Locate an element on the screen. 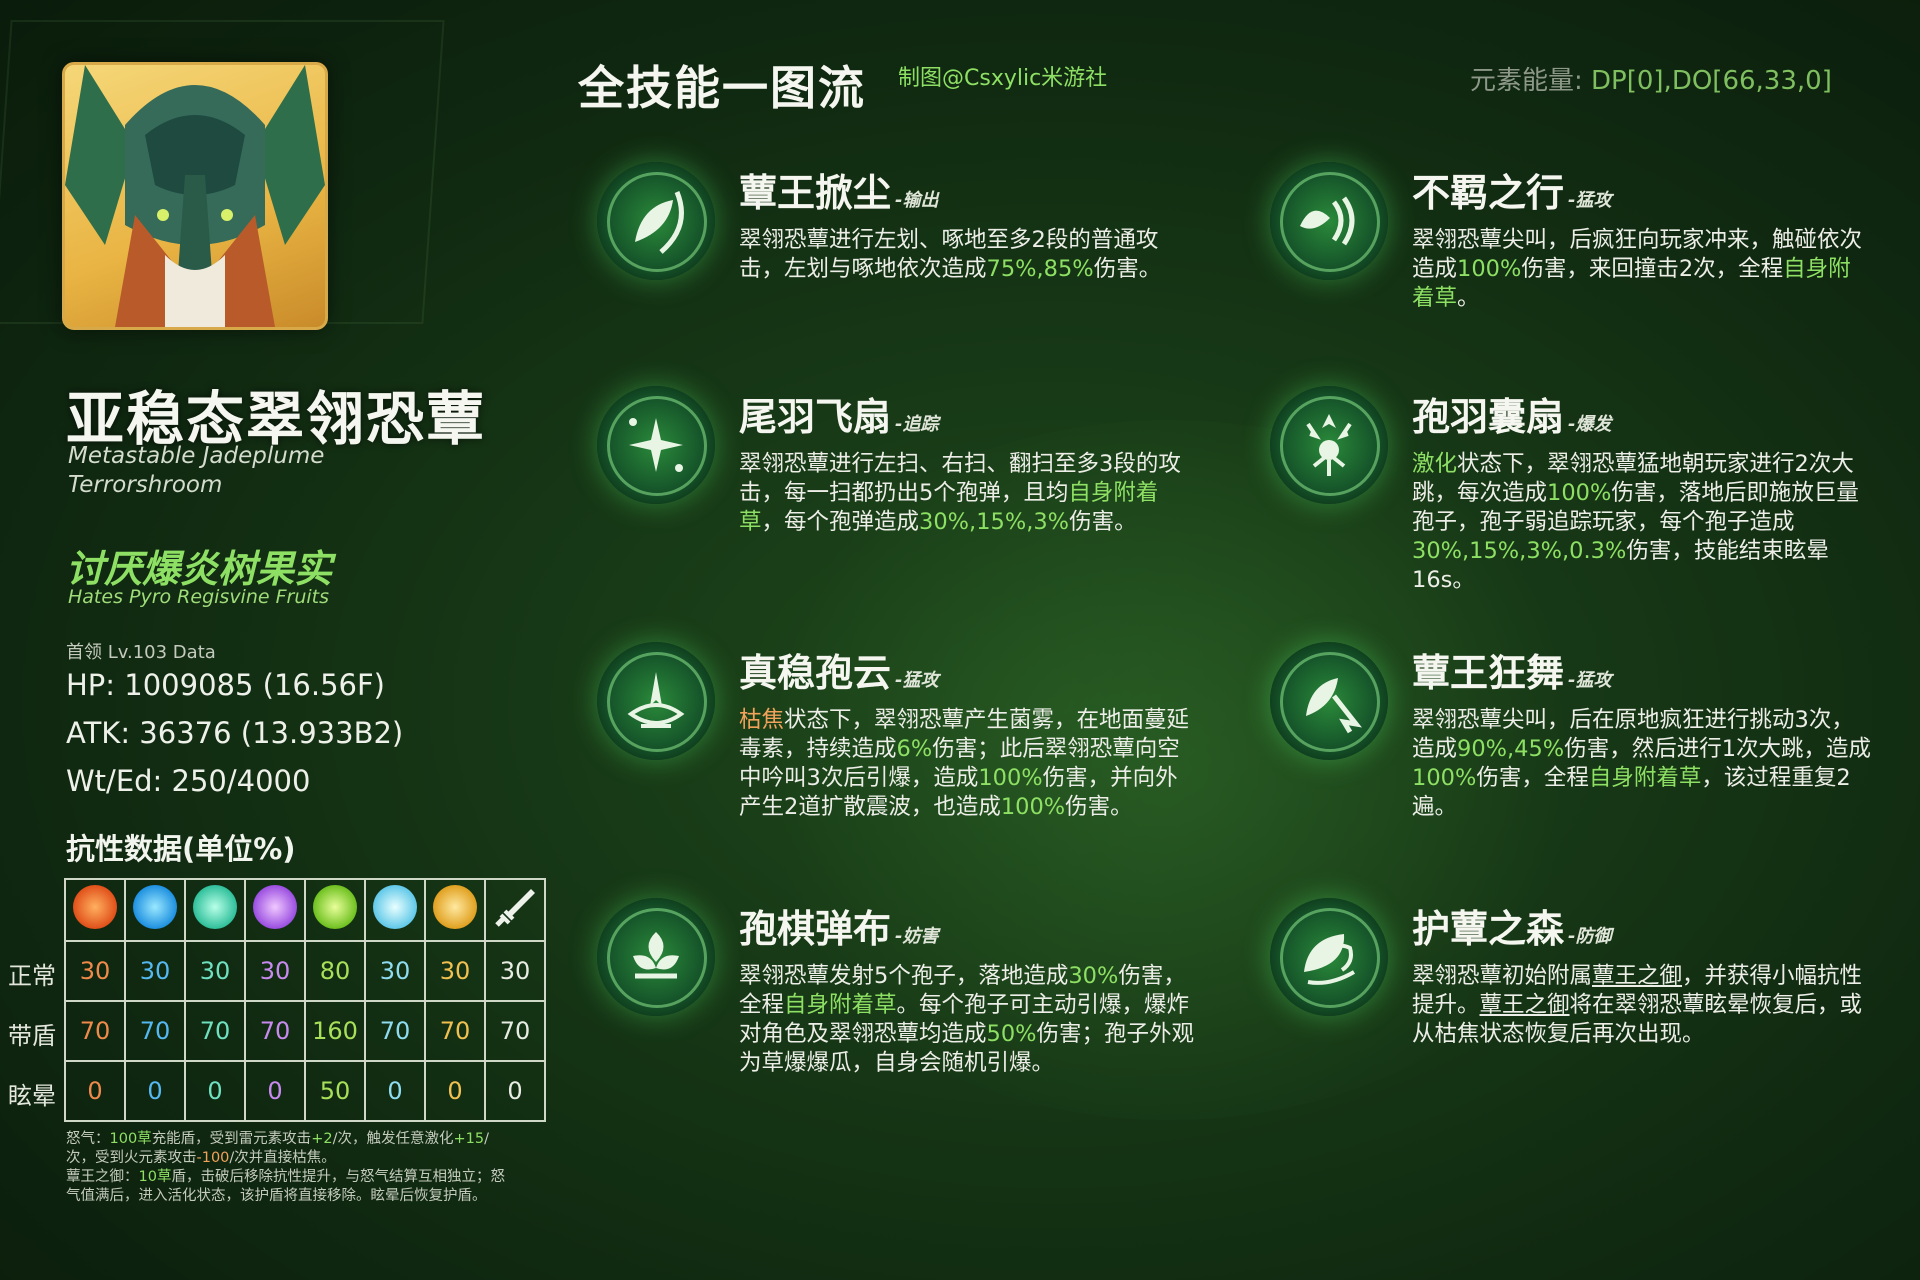 The width and height of the screenshot is (1920, 1280). desc-text: 伤害；此后翠翎恐蕈向空中吟叫3次后引爆，造成 is located at coordinates (959, 763).